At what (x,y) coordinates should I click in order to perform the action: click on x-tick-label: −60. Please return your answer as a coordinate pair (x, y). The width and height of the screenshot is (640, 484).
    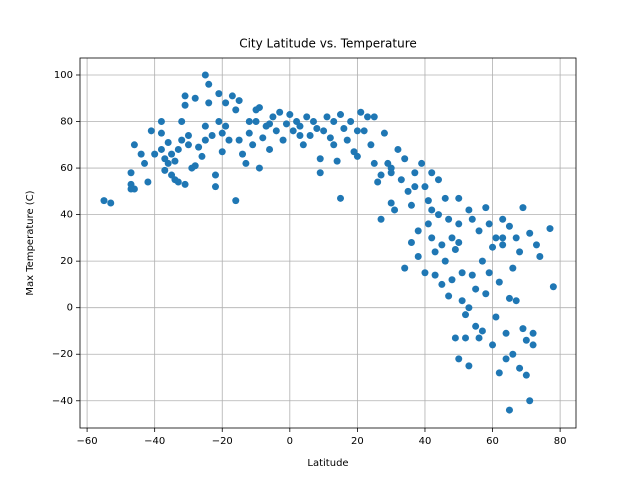
    Looking at the image, I should click on (87, 441).